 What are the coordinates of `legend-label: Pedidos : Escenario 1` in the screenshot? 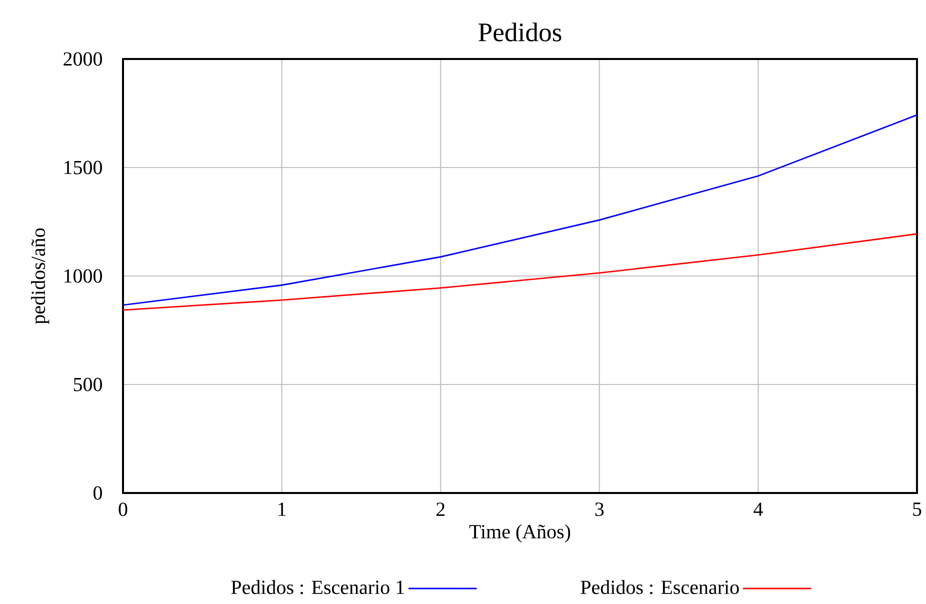 It's located at (317, 587).